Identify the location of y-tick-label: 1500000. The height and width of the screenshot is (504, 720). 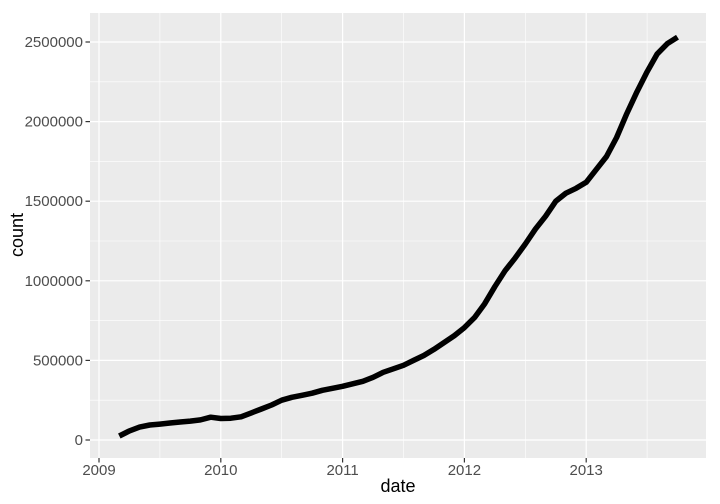
(54, 201).